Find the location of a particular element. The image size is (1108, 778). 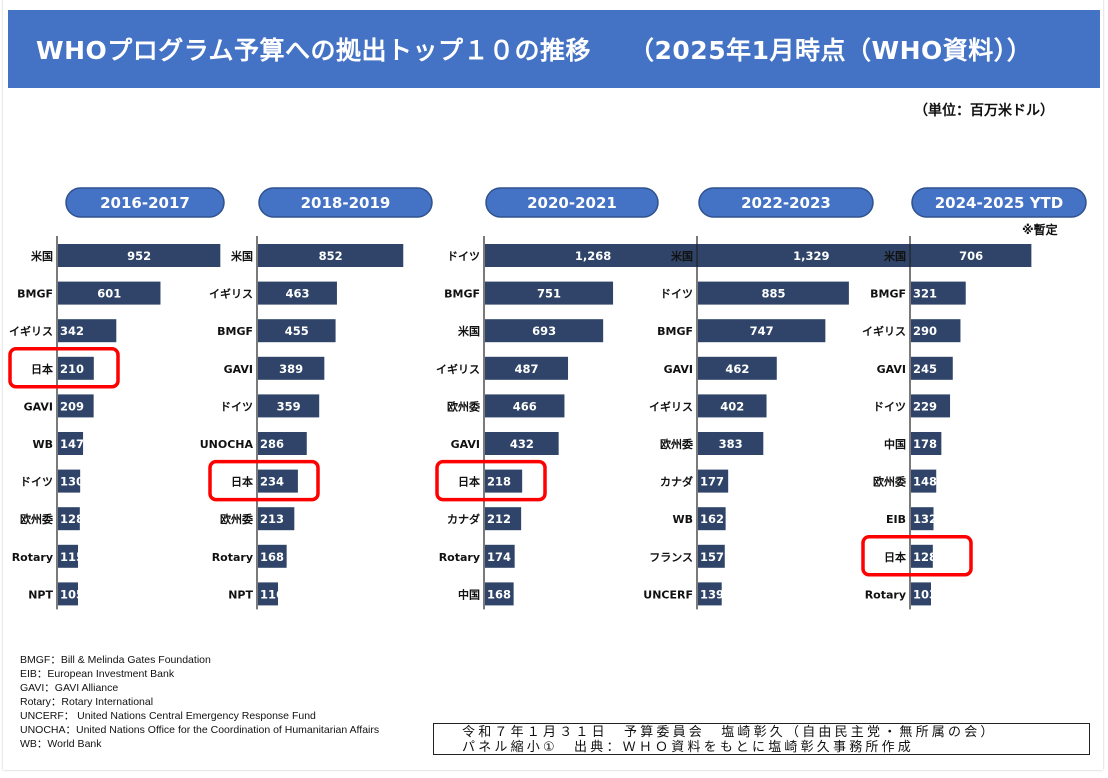

value-label: 128 is located at coordinates (925, 557).